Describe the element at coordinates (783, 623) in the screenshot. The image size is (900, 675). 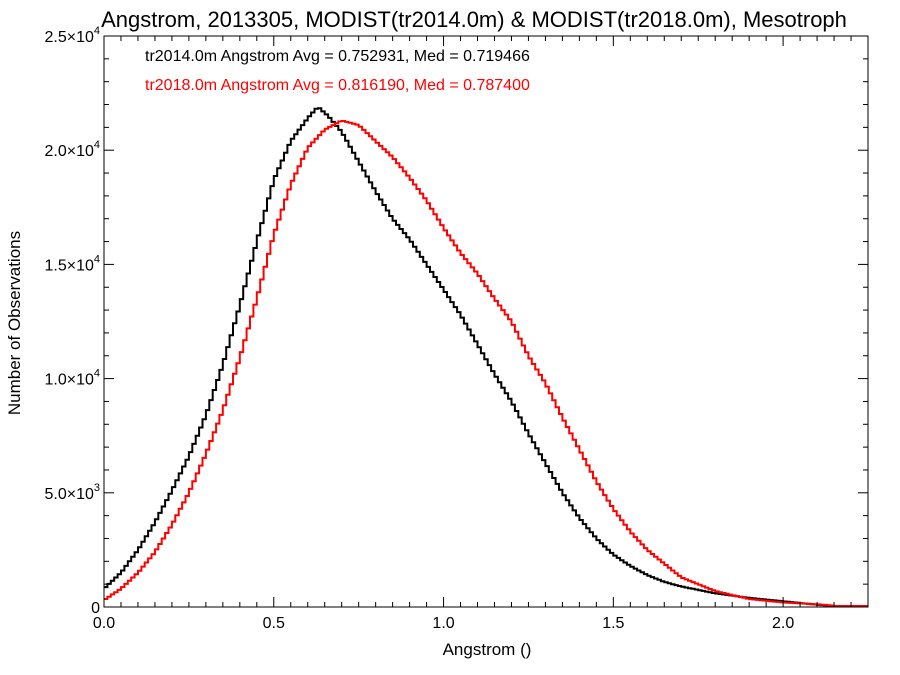
I see `x-tick-label: 2.0` at that location.